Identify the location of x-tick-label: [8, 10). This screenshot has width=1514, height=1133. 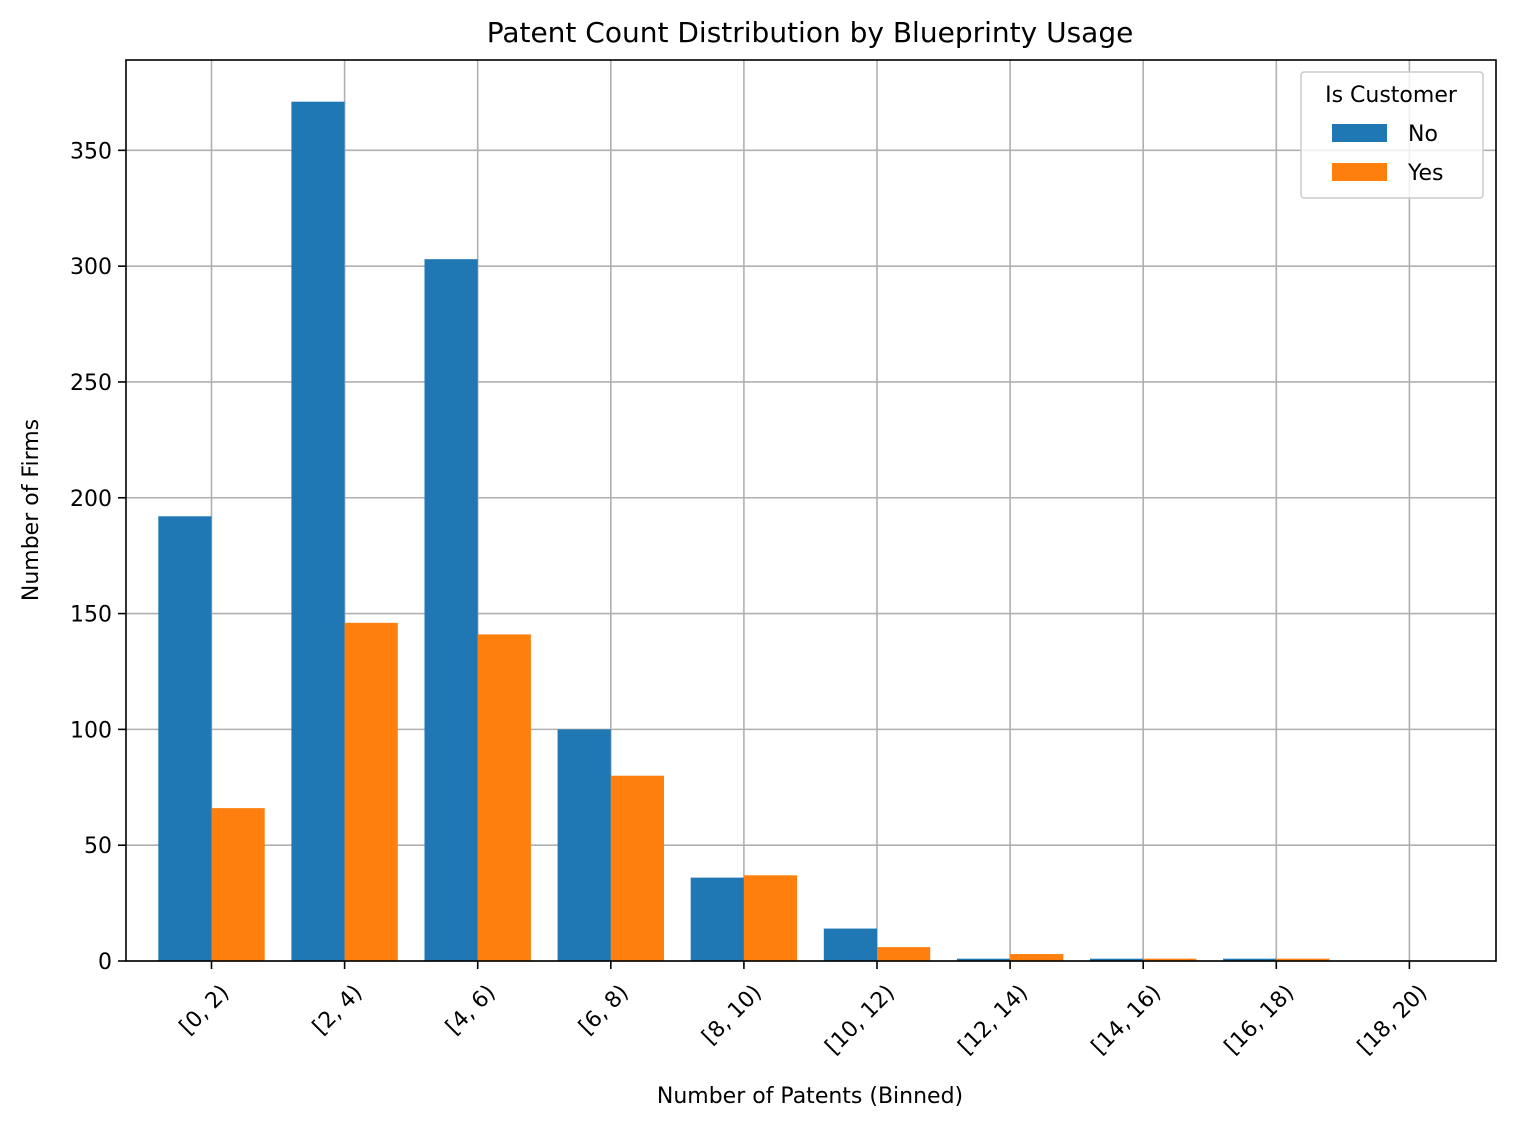
(731, 1014).